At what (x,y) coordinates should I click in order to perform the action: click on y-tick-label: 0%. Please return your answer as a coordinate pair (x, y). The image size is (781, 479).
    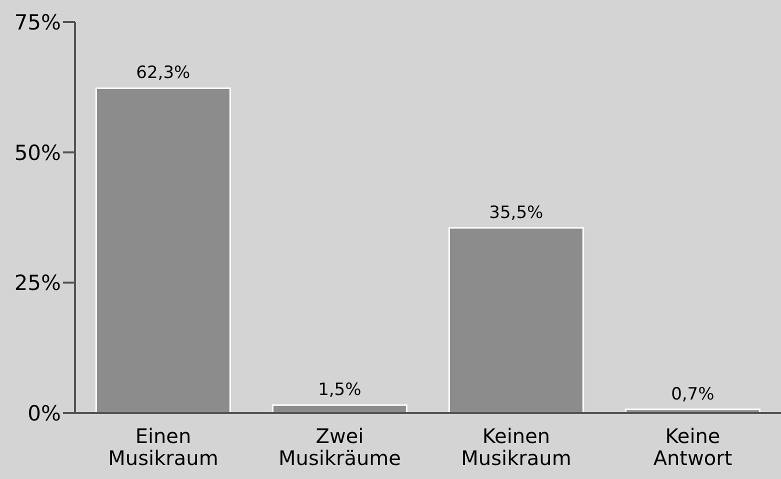
    Looking at the image, I should click on (44, 413).